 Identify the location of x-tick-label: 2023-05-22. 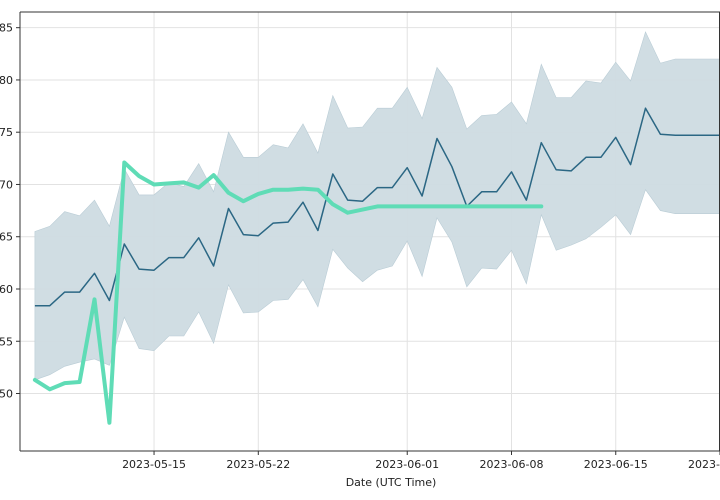
(258, 464).